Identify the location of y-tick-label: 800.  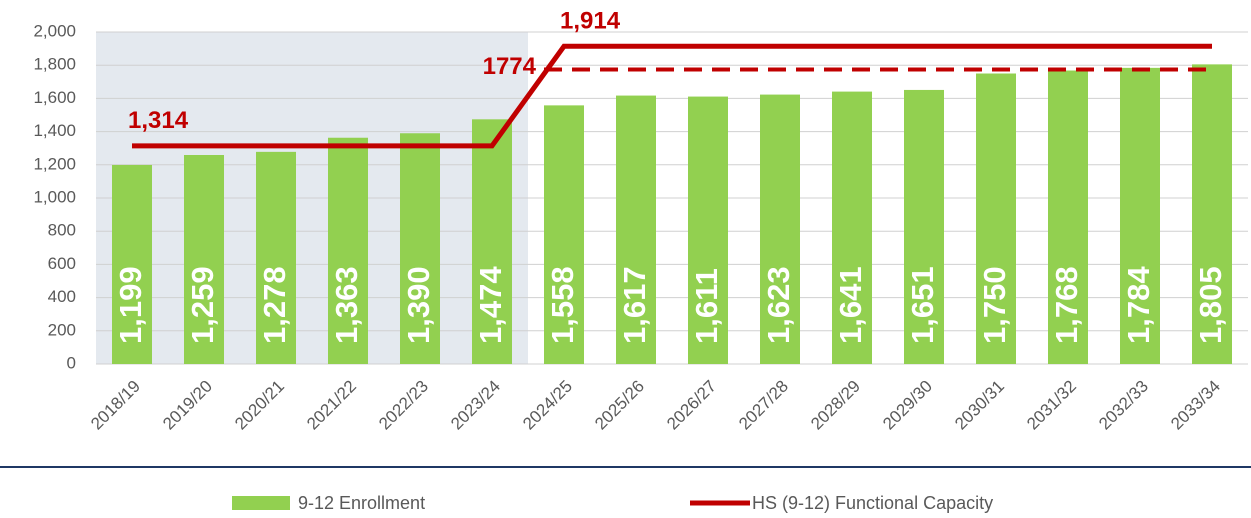
(62, 230).